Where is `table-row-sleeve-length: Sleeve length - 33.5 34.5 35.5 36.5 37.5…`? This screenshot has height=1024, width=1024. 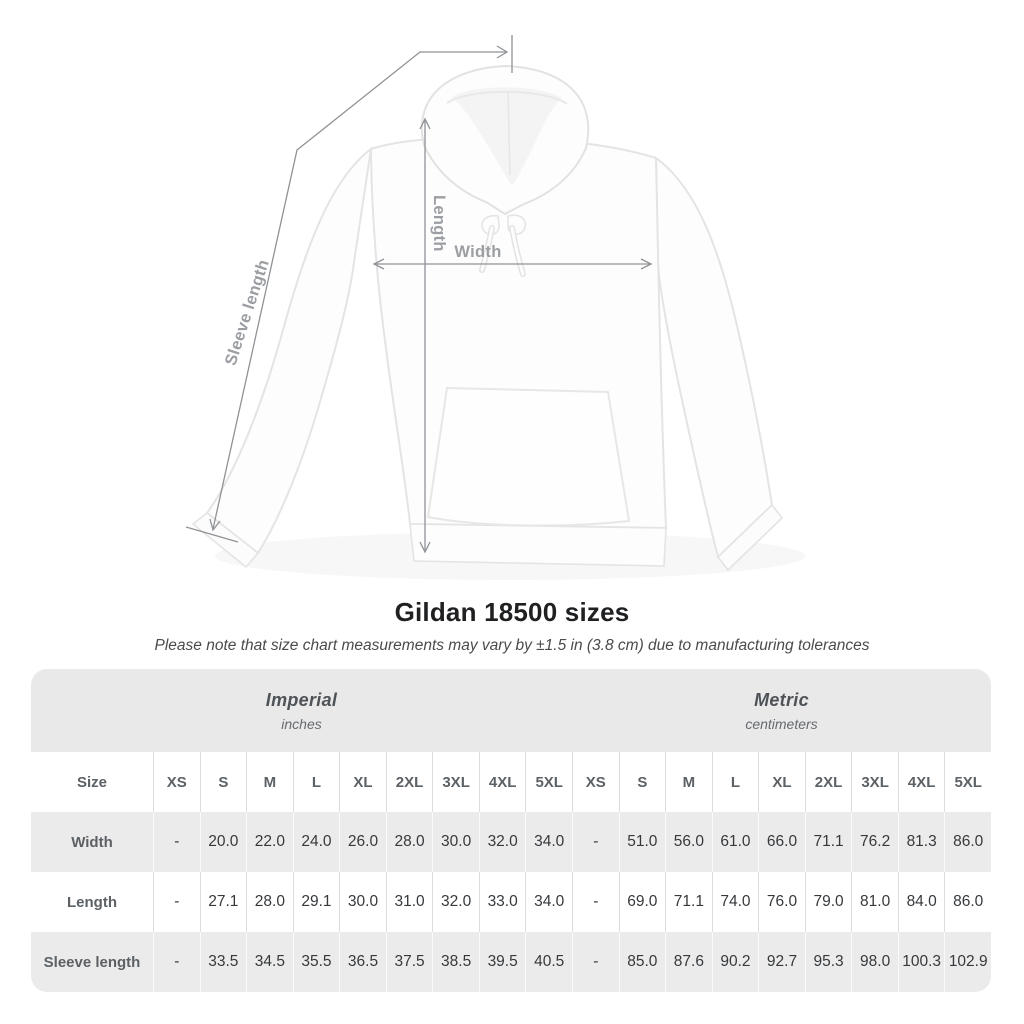 table-row-sleeve-length: Sleeve length - 33.5 34.5 35.5 36.5 37.5… is located at coordinates (511, 962).